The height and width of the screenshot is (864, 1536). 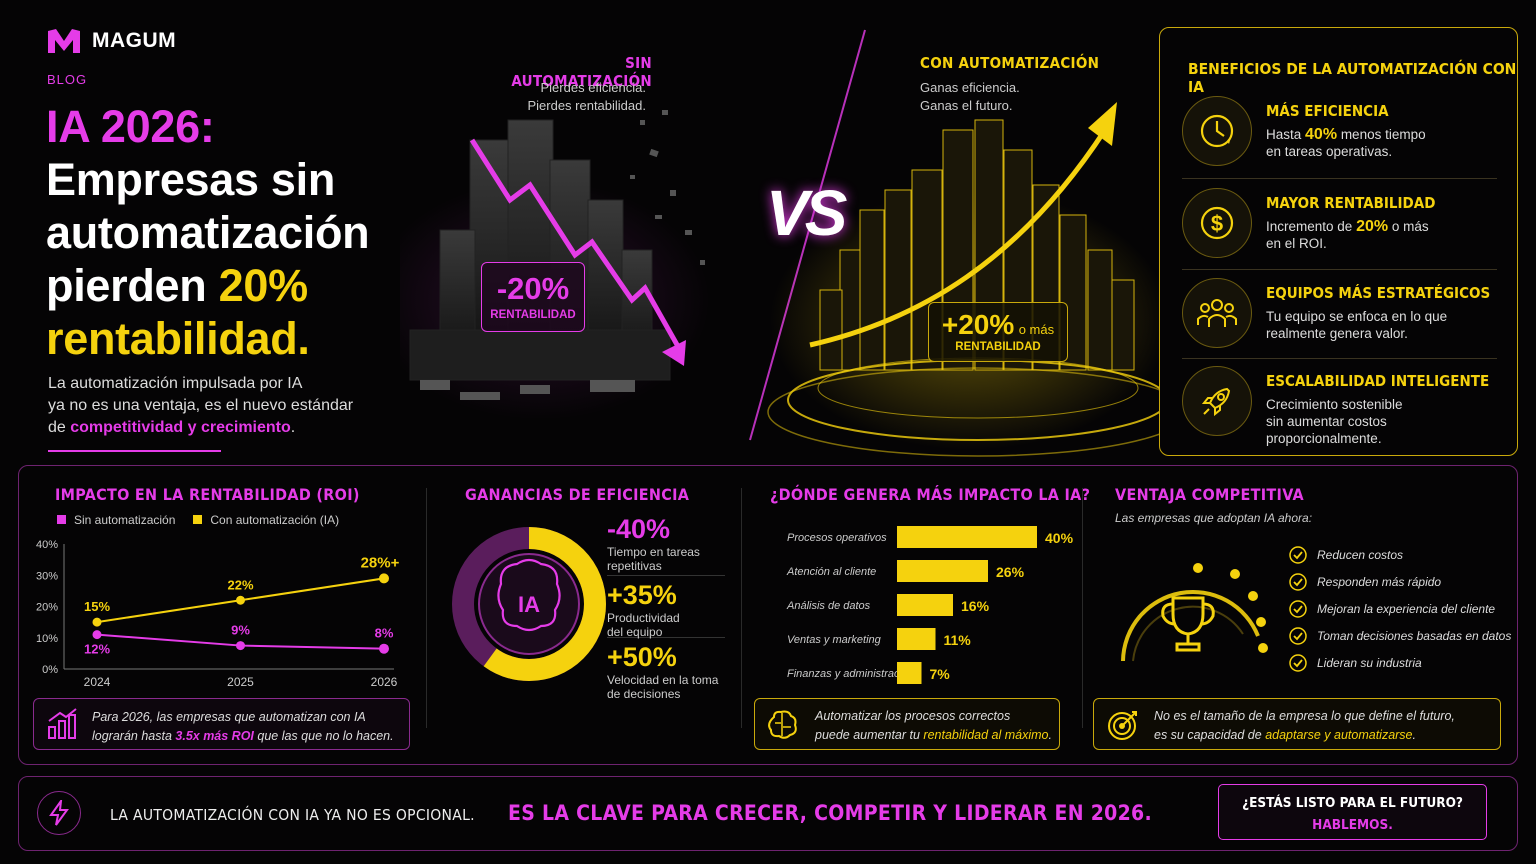 I want to click on advantage-item: Toman decisiones basadas en datos, so click(x=1400, y=635).